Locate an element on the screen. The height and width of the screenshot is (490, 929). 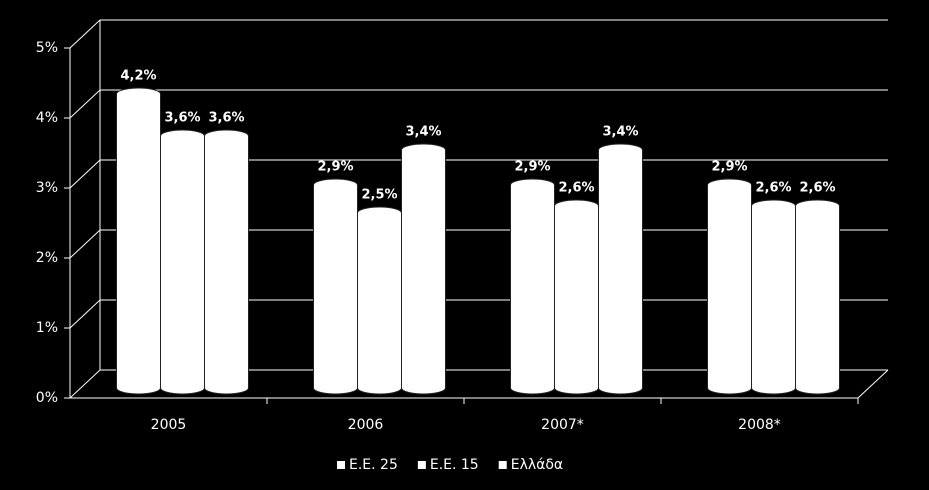
x-tick-label: 2007* is located at coordinates (562, 425).